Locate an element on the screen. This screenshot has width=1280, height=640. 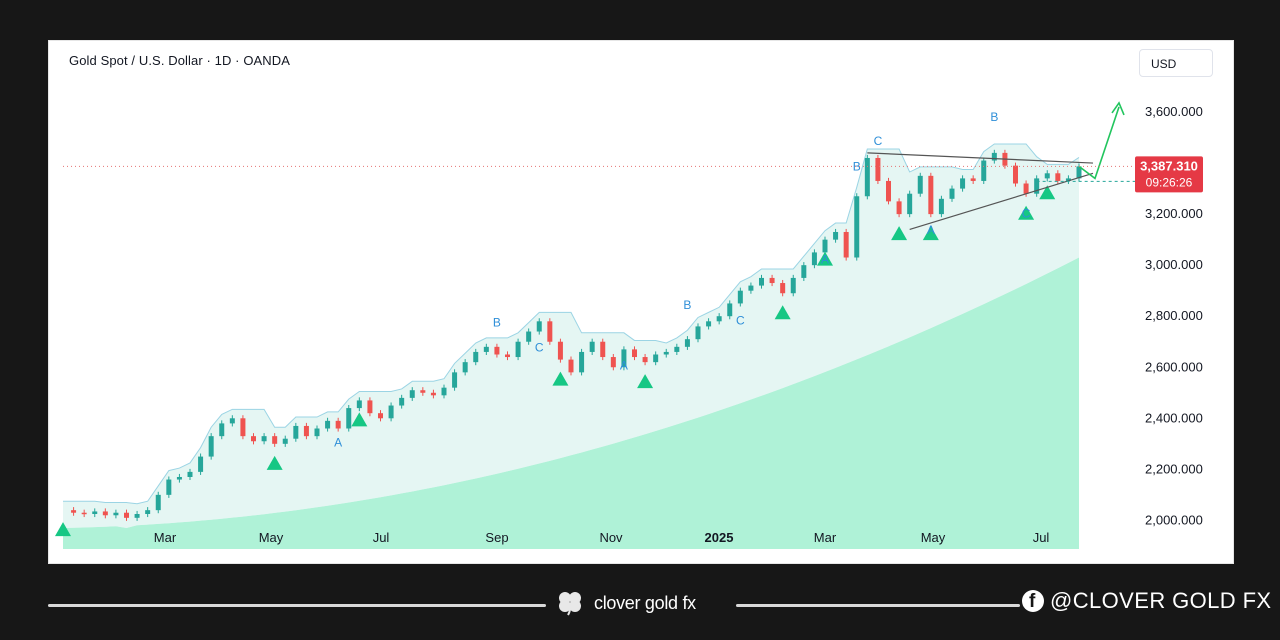
x-tick-label: May is located at coordinates (271, 537).